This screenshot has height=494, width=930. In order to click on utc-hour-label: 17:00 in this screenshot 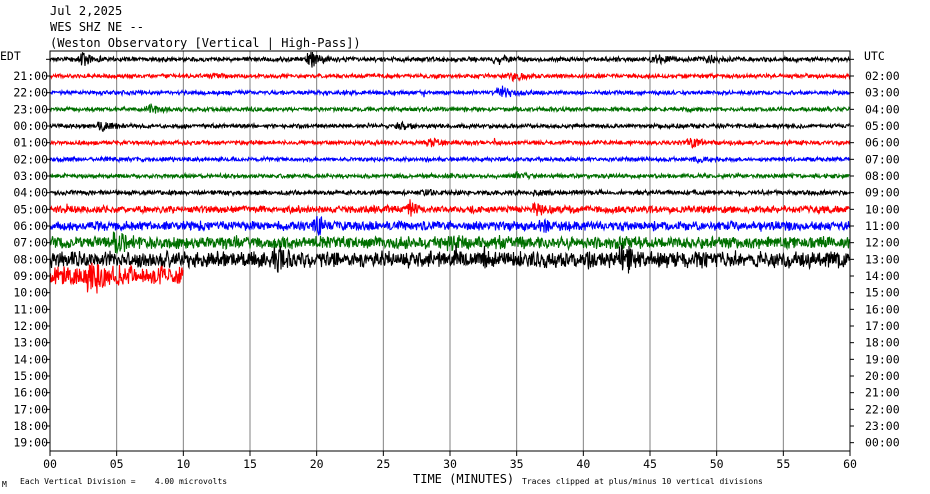, I will do `click(882, 326)`.